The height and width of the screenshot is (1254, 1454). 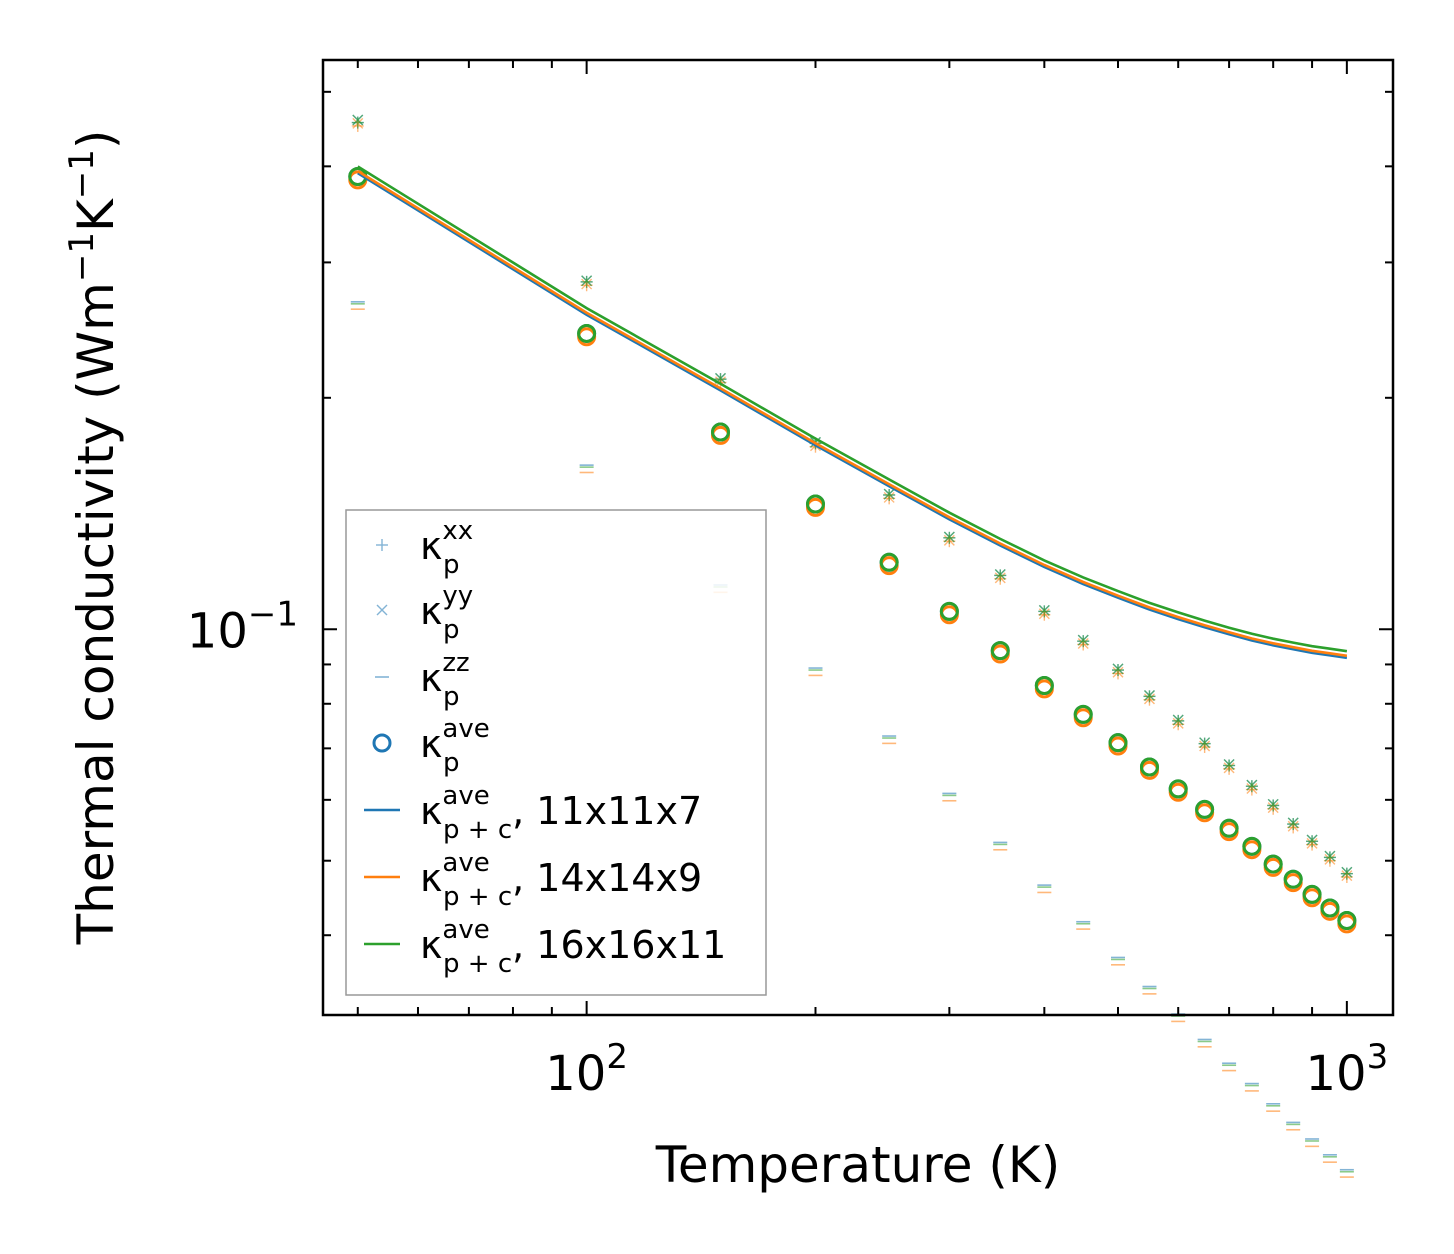 I want to click on legend-entry-3: κave p, so click(x=431, y=746).